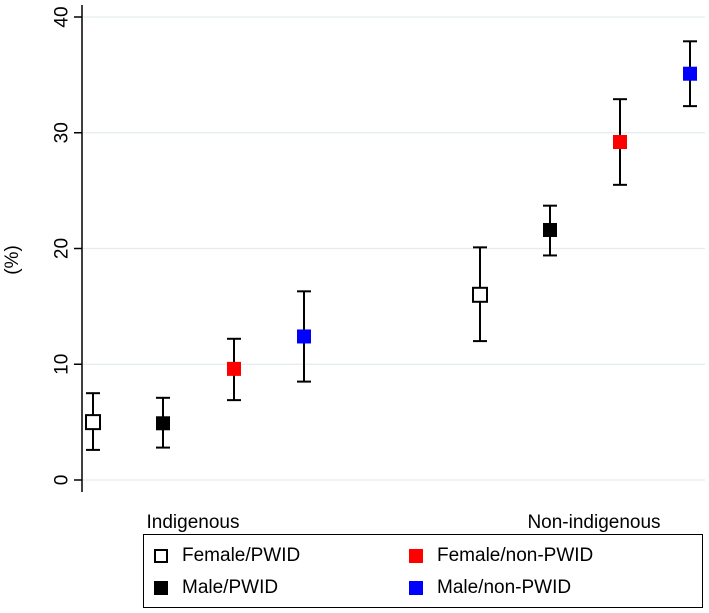 The height and width of the screenshot is (613, 709). Describe the element at coordinates (593, 522) in the screenshot. I see `group-label-non-indigenous: Non-indigenous` at that location.